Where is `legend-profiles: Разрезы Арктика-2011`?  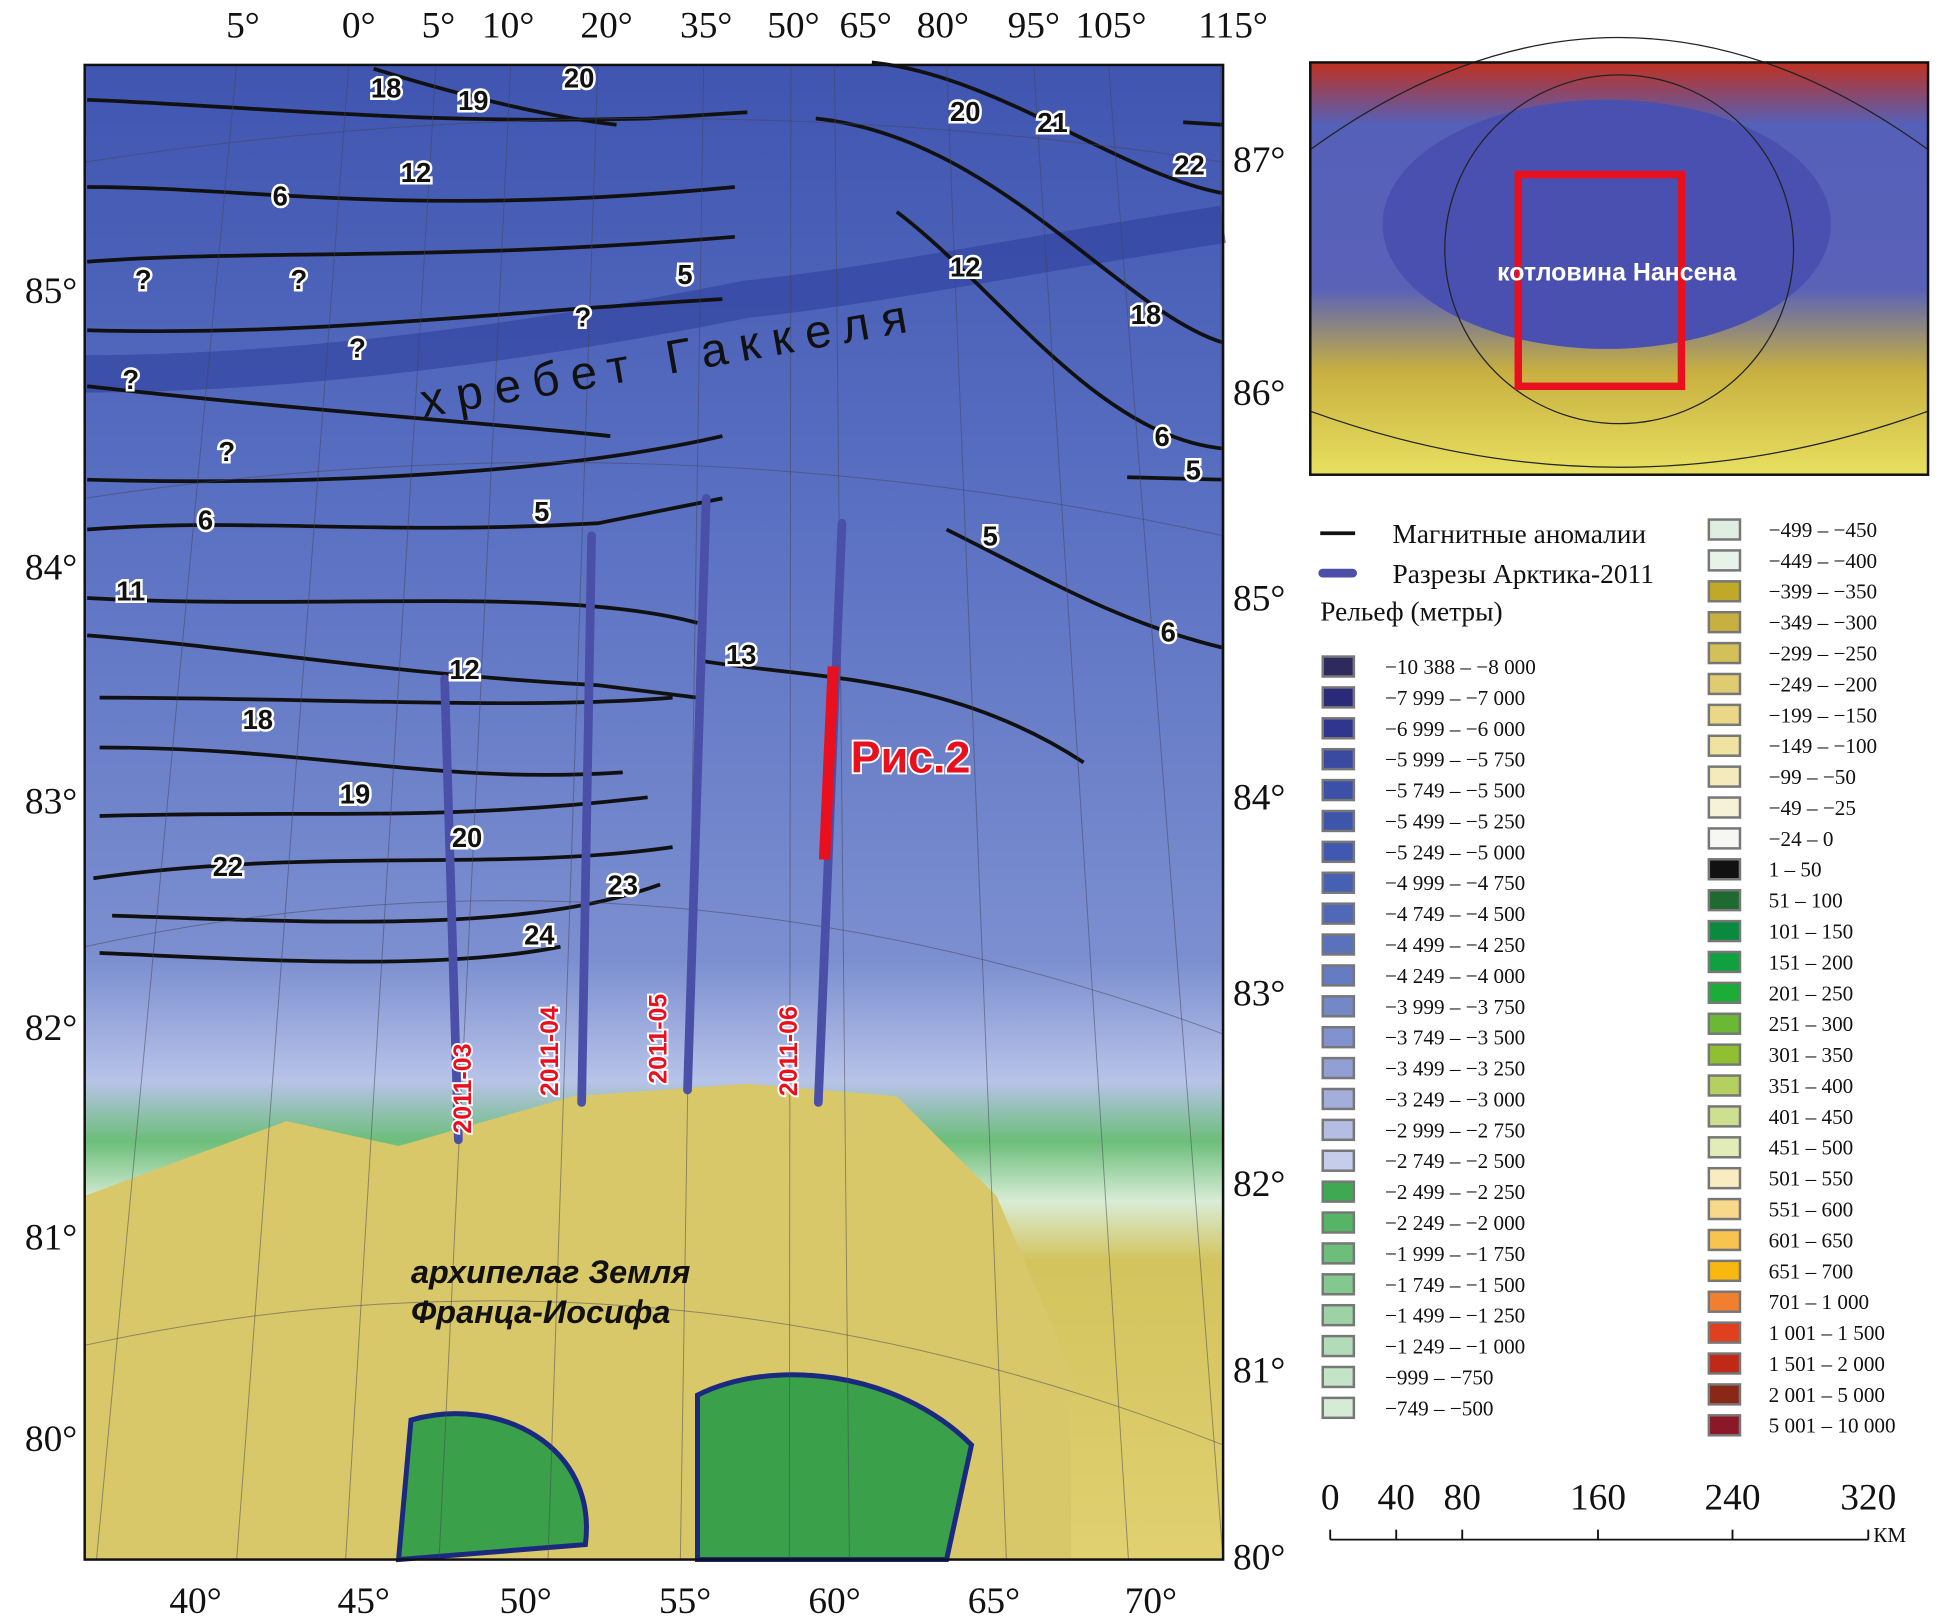
legend-profiles: Разрезы Арктика-2011 is located at coordinates (1522, 574).